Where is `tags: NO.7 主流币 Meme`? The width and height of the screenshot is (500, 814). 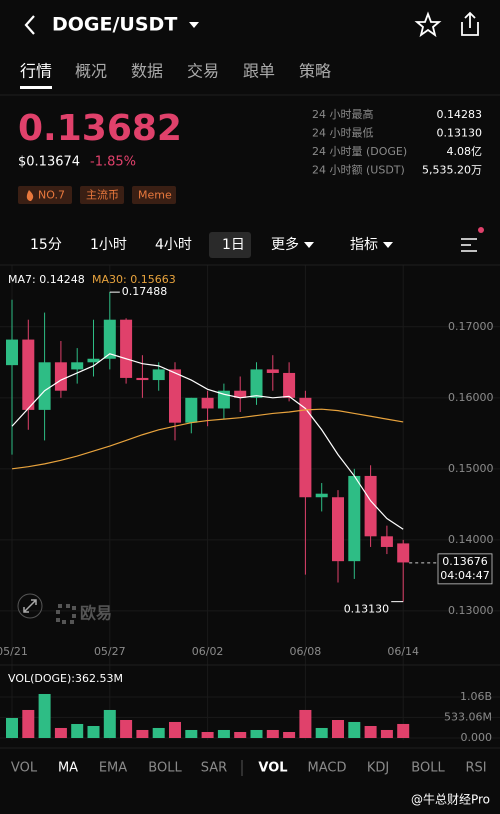
tags: NO.7 主流币 Meme is located at coordinates (97, 195).